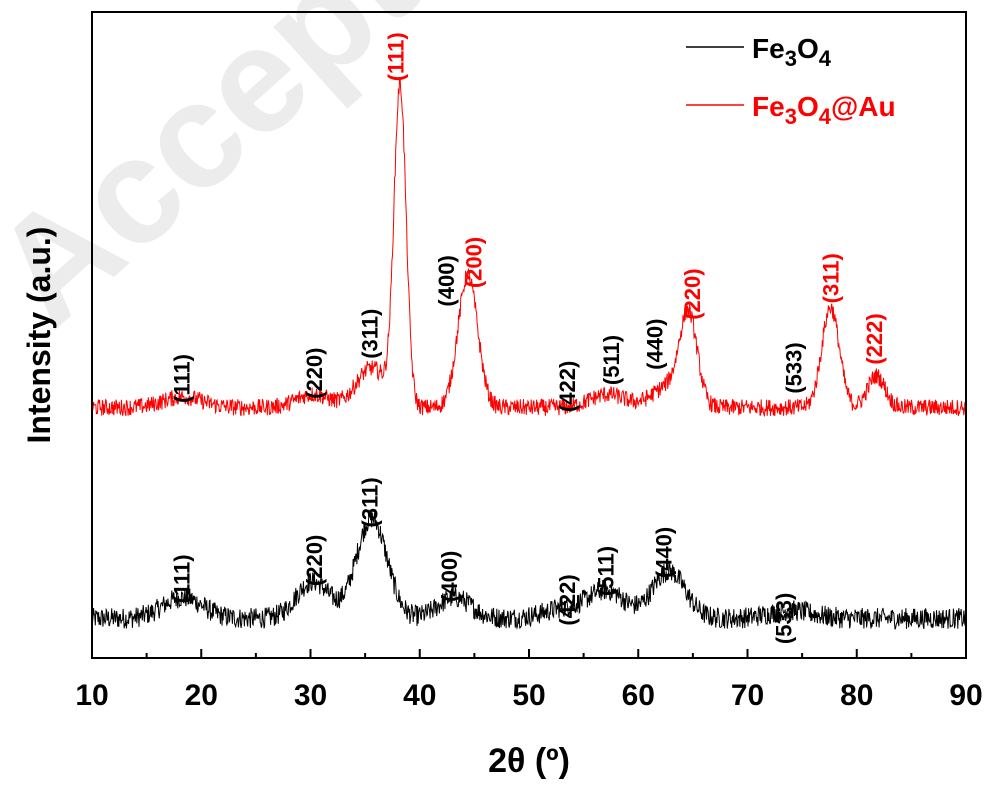 The height and width of the screenshot is (792, 992). I want to click on legend: Fe3O4 Fe3O4@Au, so click(791, 81).